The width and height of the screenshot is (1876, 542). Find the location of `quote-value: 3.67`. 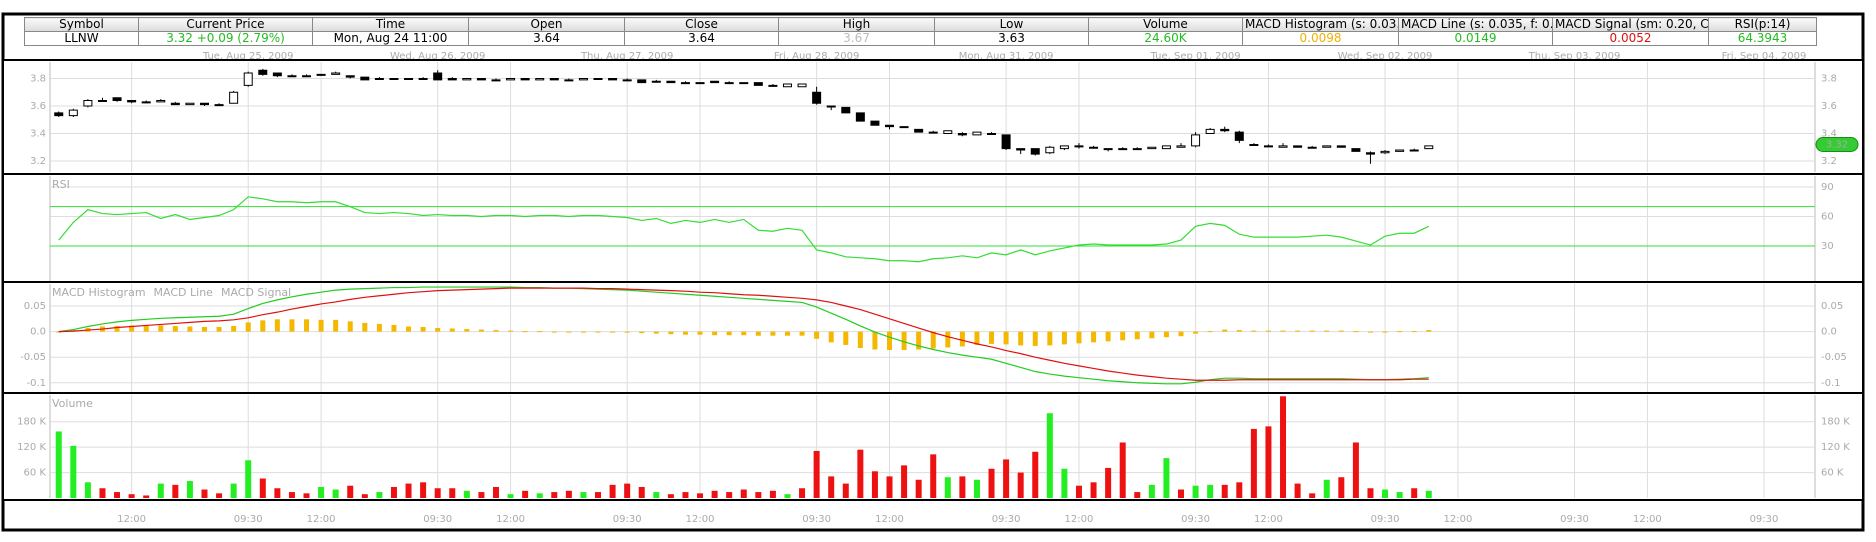

quote-value: 3.67 is located at coordinates (856, 38).